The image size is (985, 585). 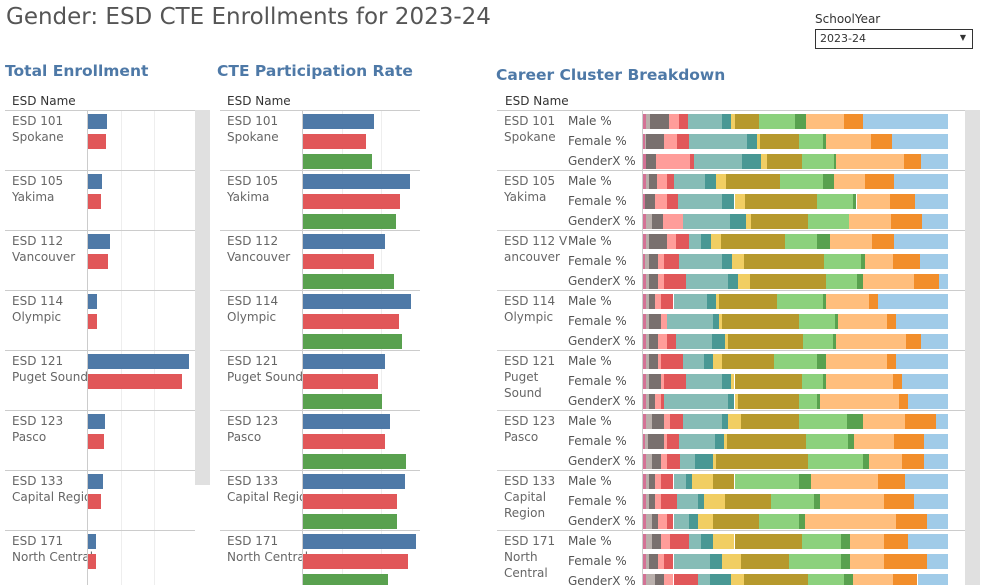 What do you see at coordinates (100, 501) in the screenshot?
I see `esd-row: ESD 133 Capital Region` at bounding box center [100, 501].